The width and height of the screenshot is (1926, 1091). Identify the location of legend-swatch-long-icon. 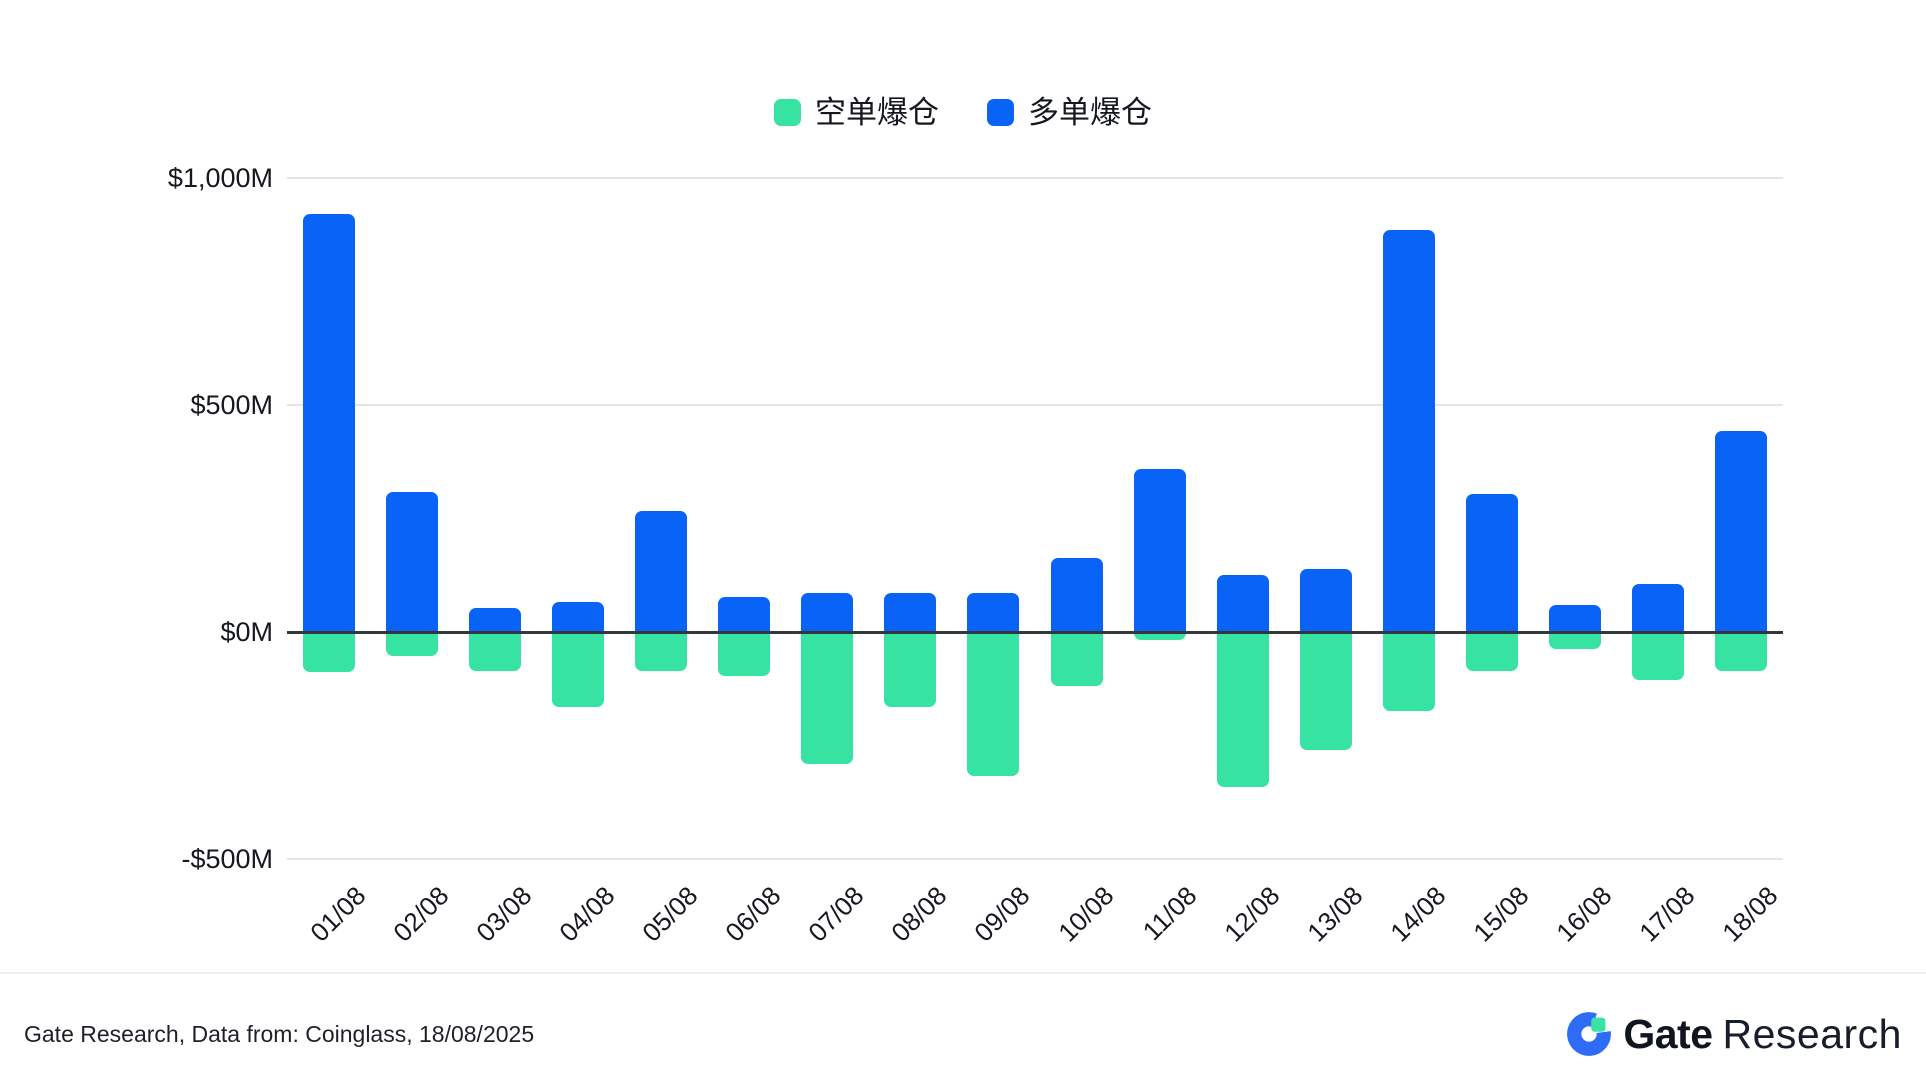
(1000, 112).